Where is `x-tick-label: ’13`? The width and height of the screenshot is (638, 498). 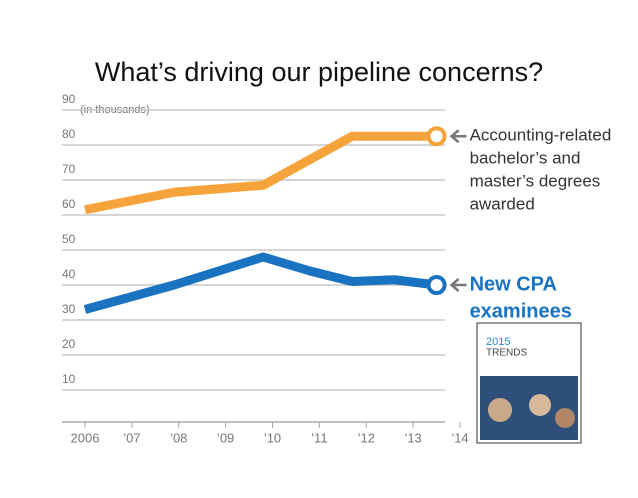 x-tick-label: ’13 is located at coordinates (412, 437).